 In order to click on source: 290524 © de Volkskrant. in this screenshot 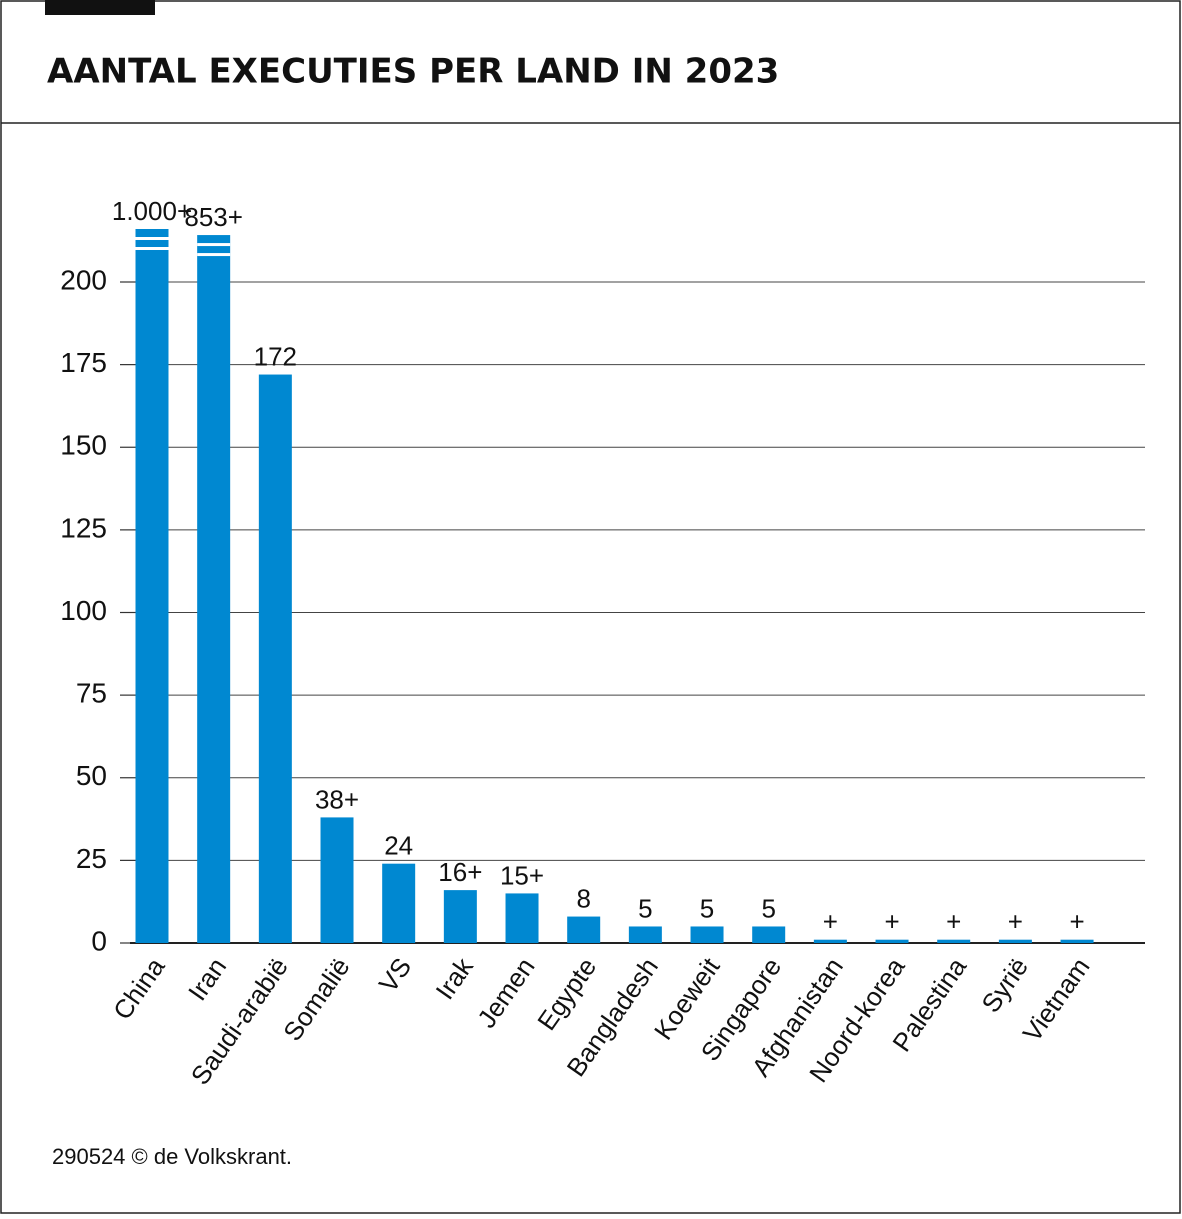, I will do `click(172, 1156)`.